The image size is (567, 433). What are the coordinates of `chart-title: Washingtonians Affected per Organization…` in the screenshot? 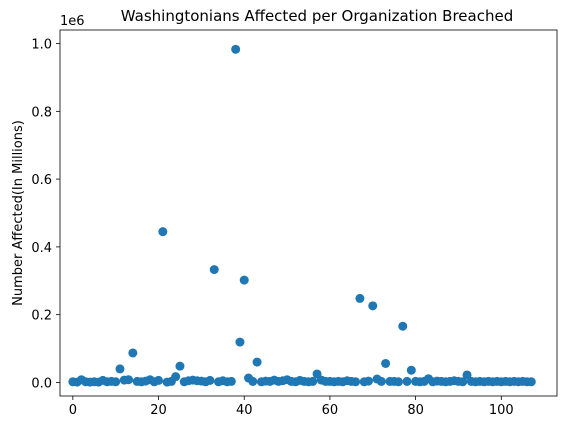 It's located at (317, 16).